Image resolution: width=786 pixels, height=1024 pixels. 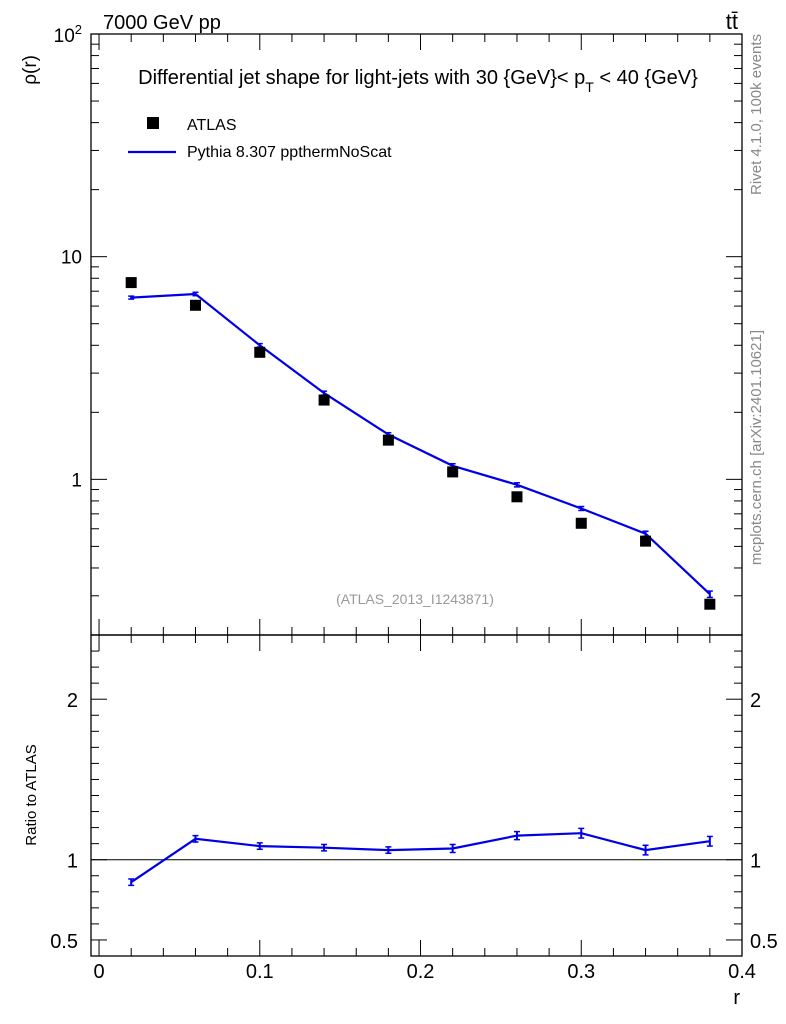 I want to click on ratio-y-tick-label: 2, so click(x=72, y=701).